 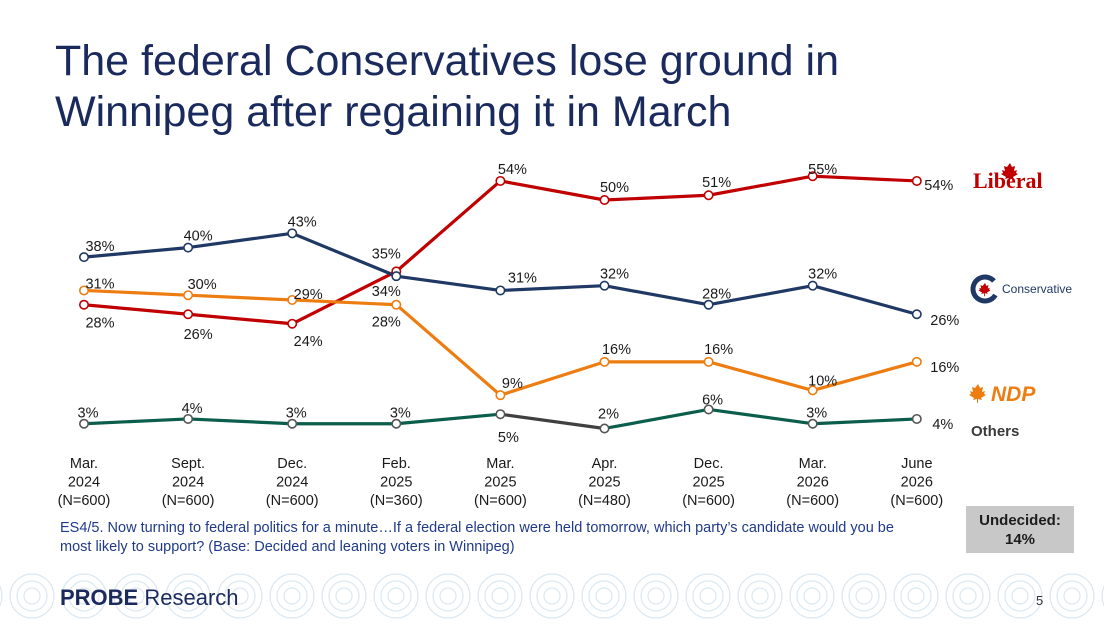 I want to click on conservative-data-label: 43%, so click(x=302, y=222).